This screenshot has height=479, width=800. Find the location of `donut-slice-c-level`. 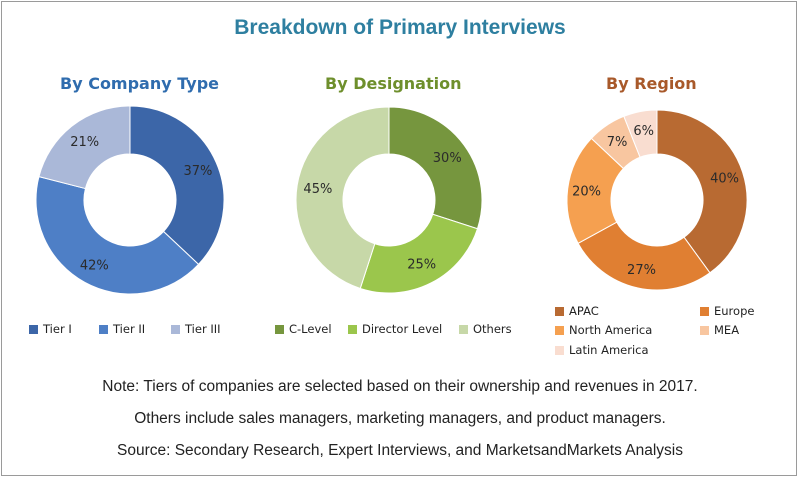

donut-slice-c-level is located at coordinates (435, 168).